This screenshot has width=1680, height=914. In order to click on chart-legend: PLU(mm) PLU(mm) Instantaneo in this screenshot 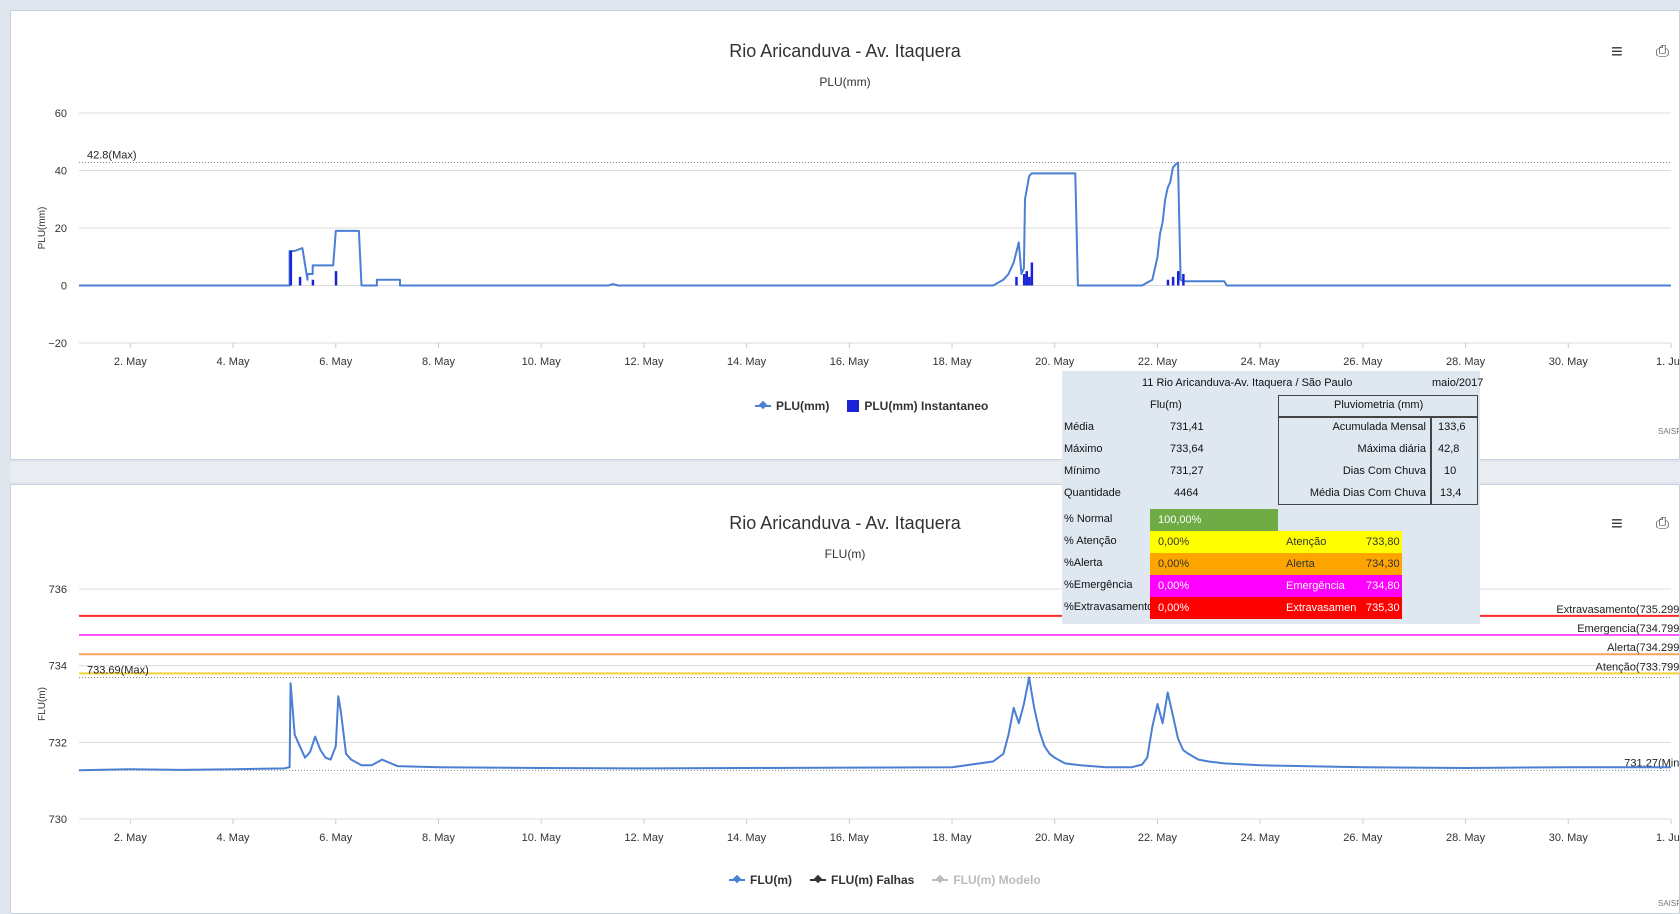, I will do `click(871, 406)`.